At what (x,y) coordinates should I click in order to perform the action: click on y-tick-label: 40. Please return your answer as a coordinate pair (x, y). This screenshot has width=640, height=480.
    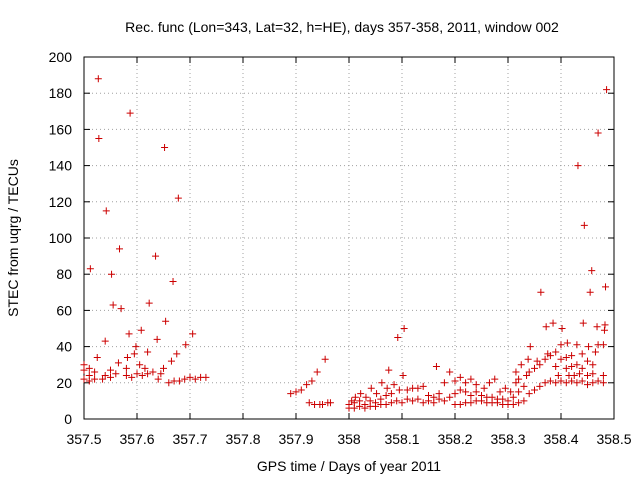
    Looking at the image, I should click on (64, 347).